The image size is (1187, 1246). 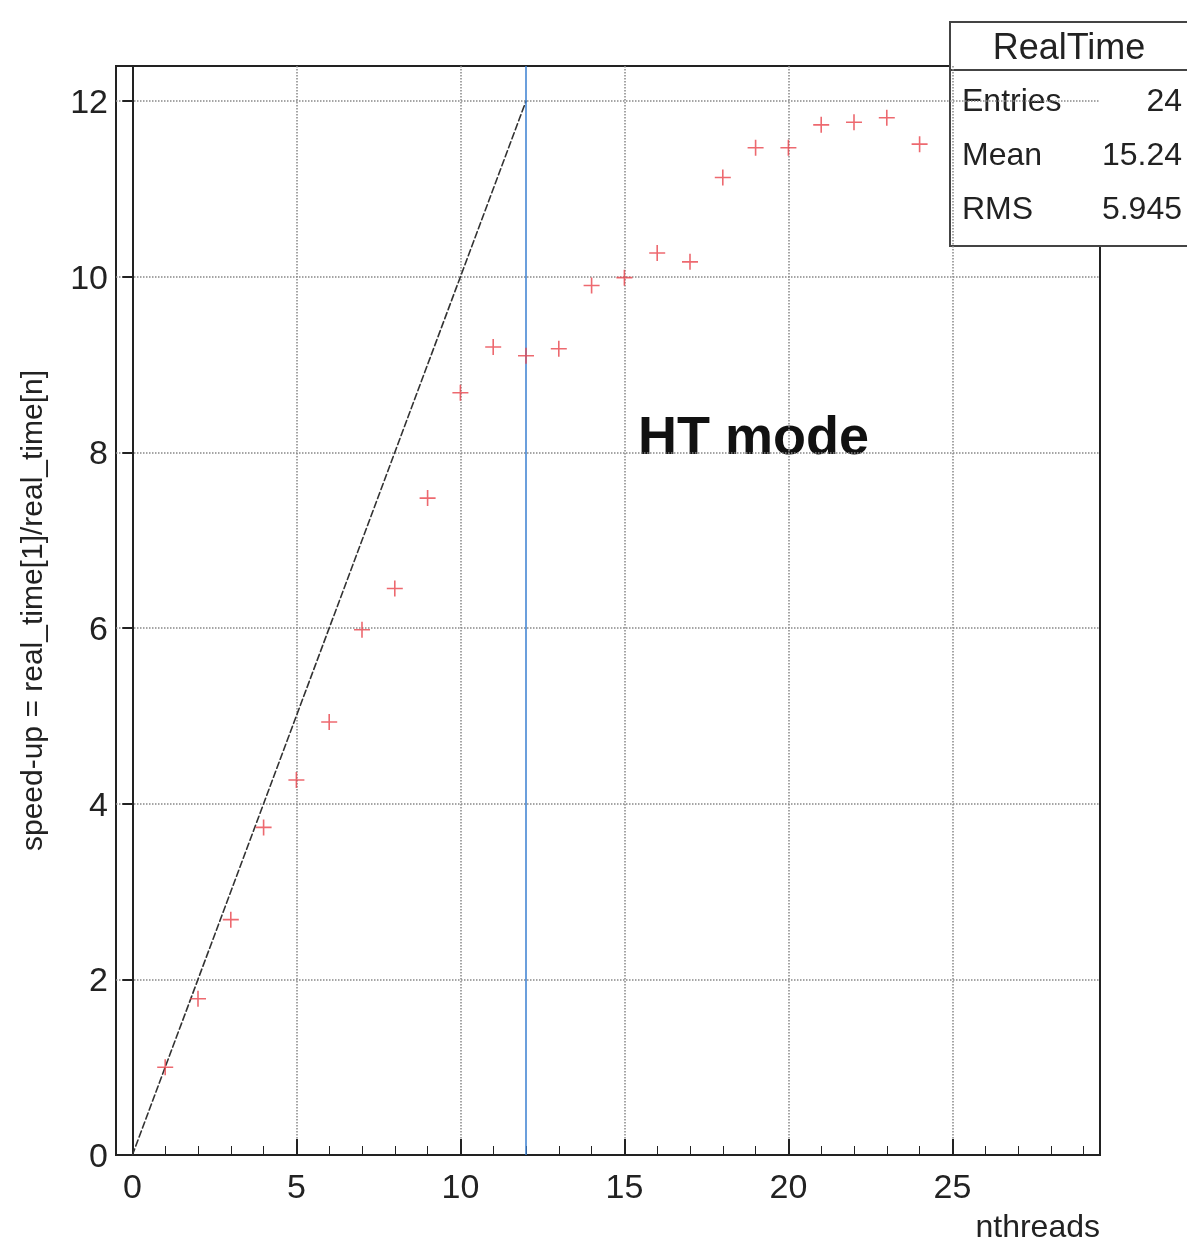 I want to click on x-tick-label: 25, so click(x=952, y=1186).